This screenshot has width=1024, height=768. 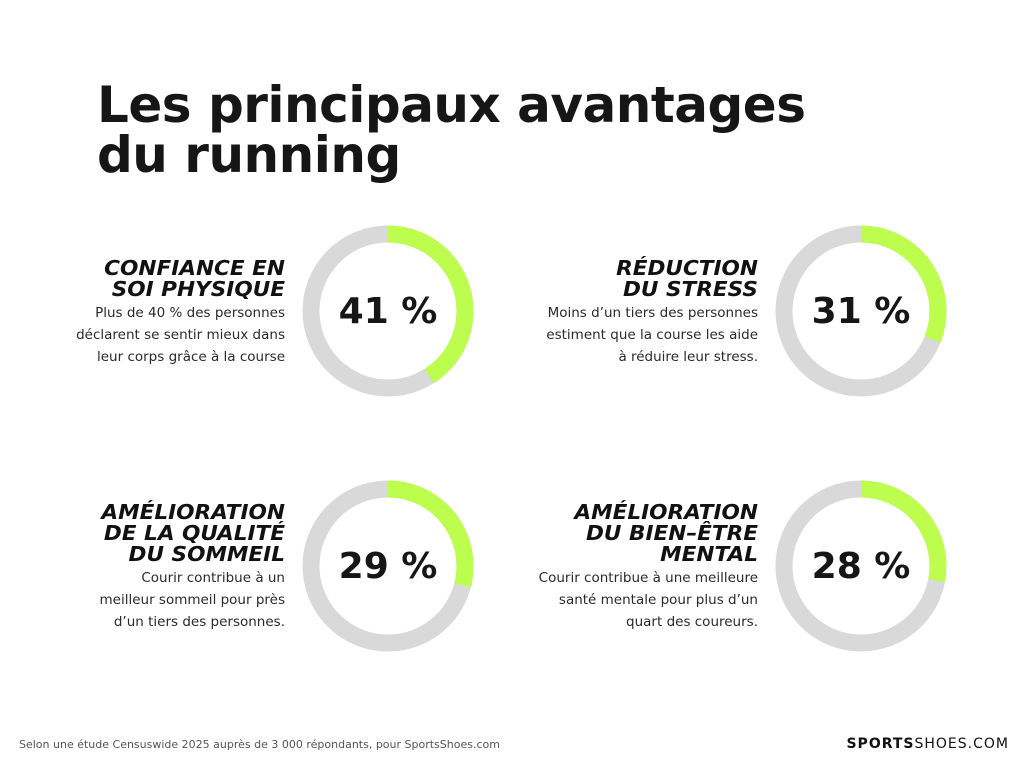 What do you see at coordinates (199, 622) in the screenshot?
I see `description-line: d’un tiers des personnes.` at bounding box center [199, 622].